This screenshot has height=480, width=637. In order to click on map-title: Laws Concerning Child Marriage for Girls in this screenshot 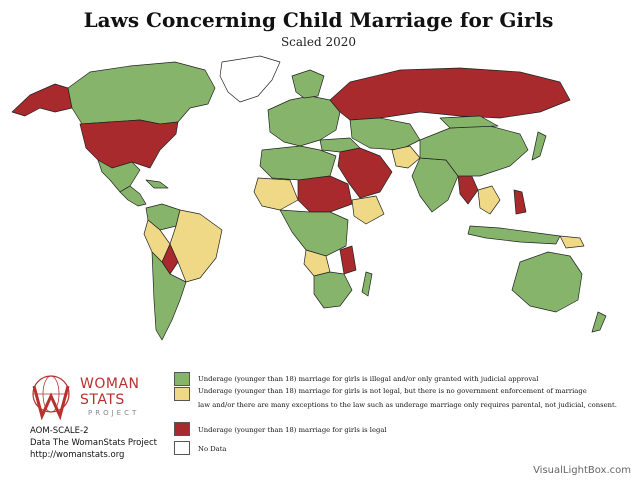, I will do `click(318, 20)`.